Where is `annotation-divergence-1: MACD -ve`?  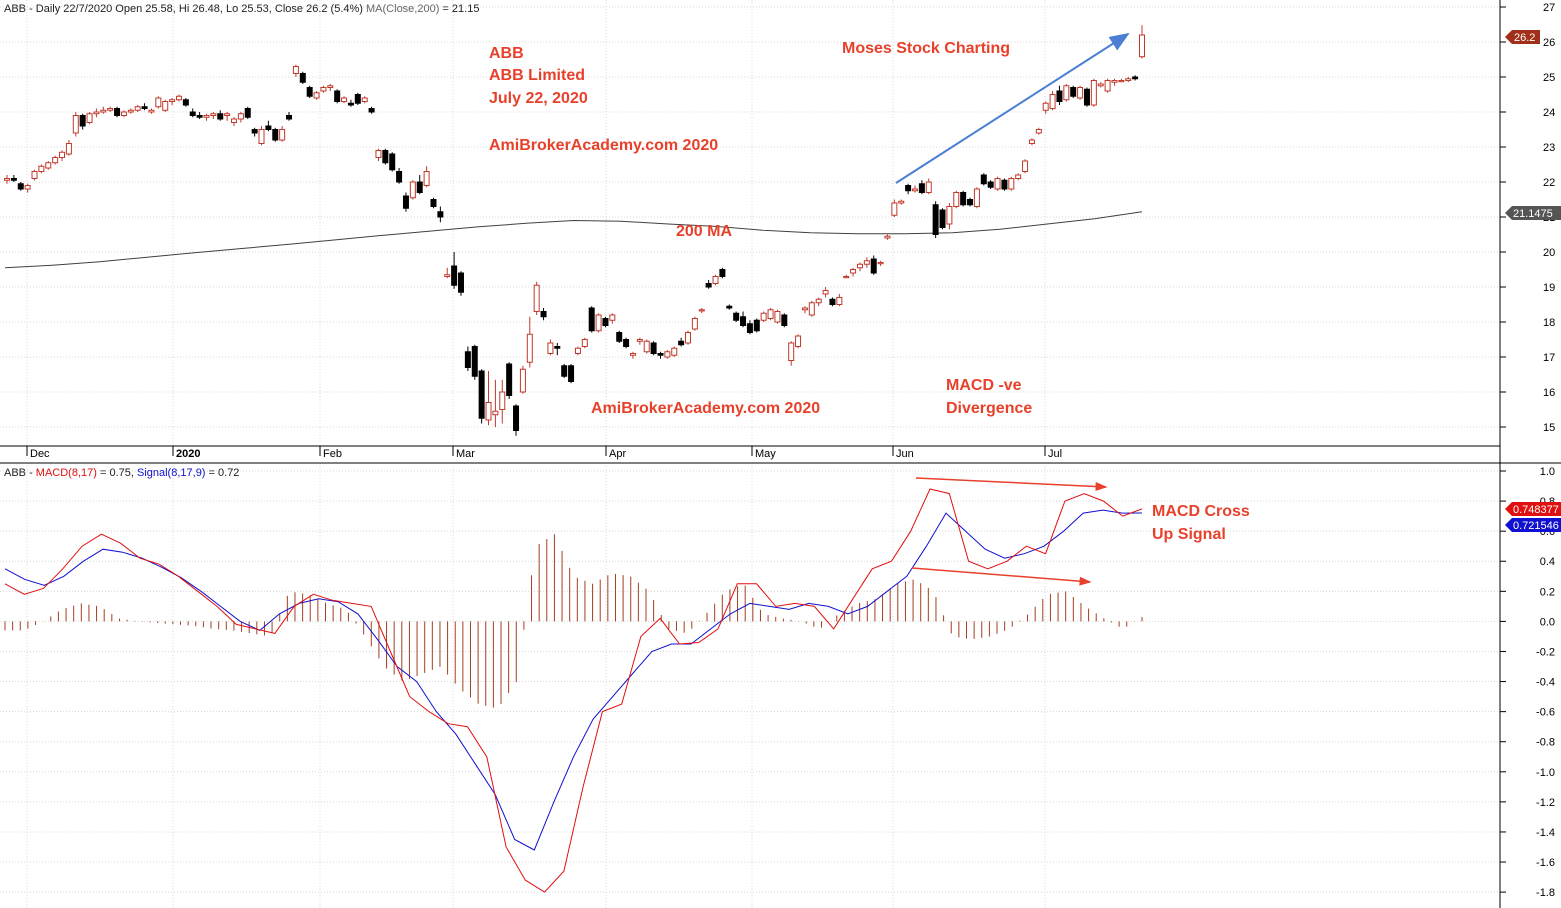
annotation-divergence-1: MACD -ve is located at coordinates (984, 385).